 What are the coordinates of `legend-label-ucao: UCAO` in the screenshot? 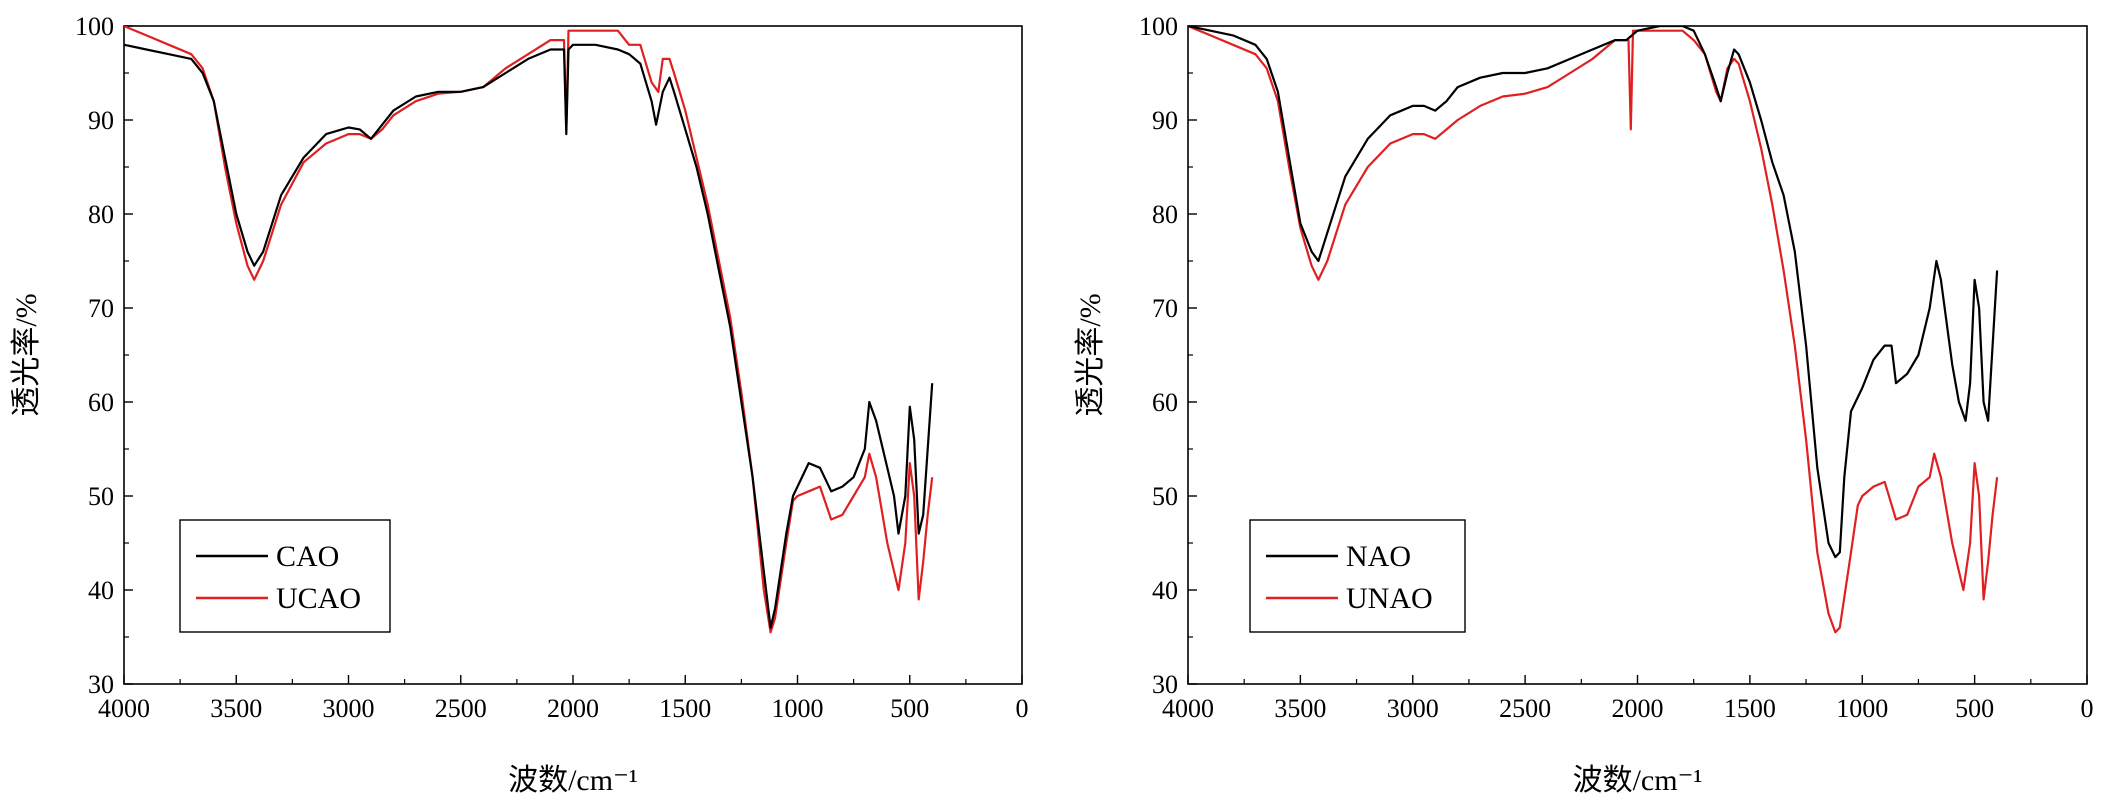 It's located at (318, 598).